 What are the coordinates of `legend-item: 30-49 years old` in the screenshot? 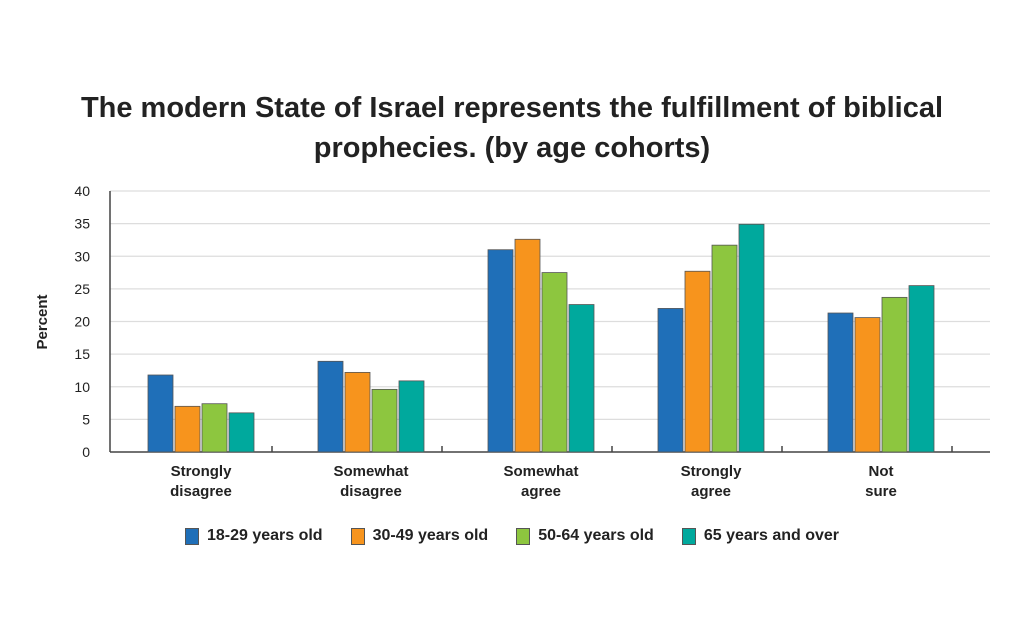 It's located at (419, 536).